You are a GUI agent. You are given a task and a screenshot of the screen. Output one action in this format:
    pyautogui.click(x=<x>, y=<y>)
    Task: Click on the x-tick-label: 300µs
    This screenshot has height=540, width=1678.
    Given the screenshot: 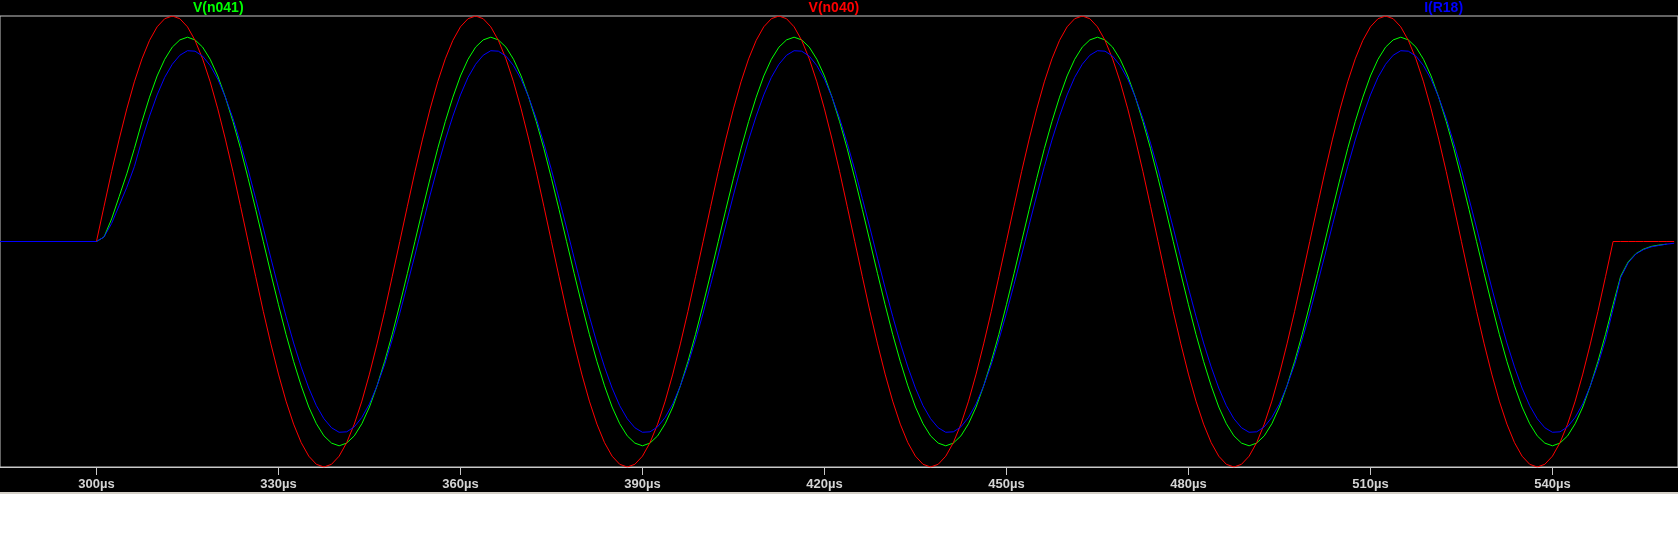 What is the action you would take?
    pyautogui.click(x=96, y=483)
    